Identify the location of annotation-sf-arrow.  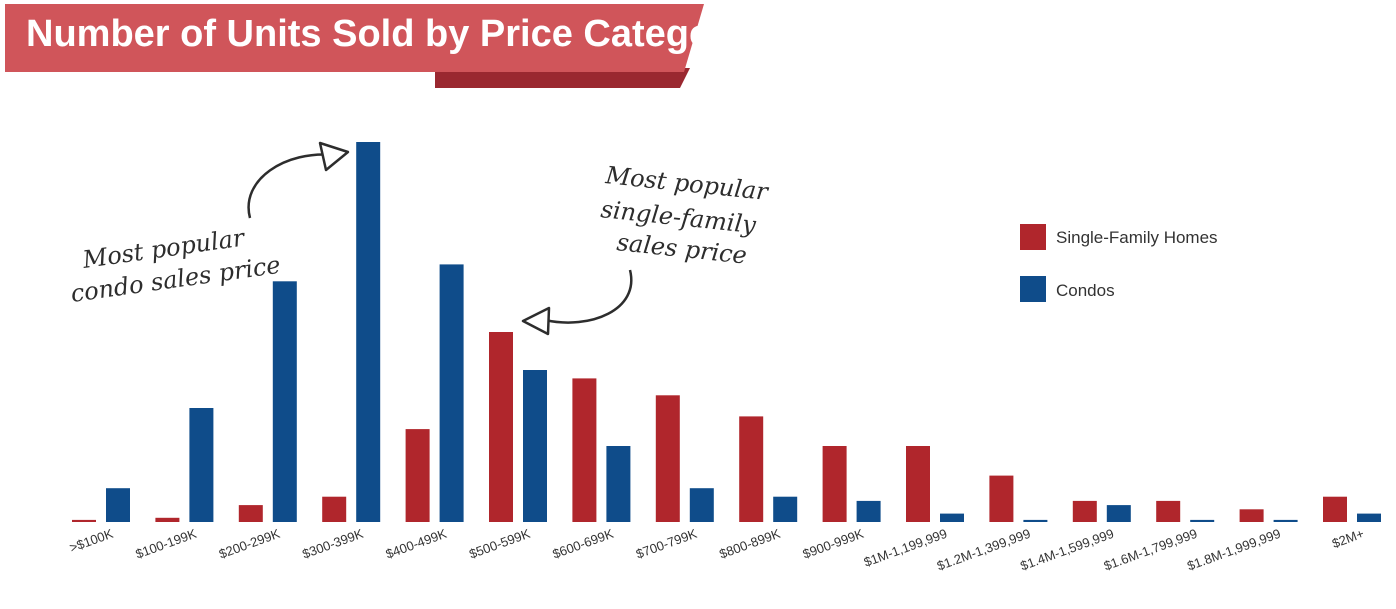
(588, 296).